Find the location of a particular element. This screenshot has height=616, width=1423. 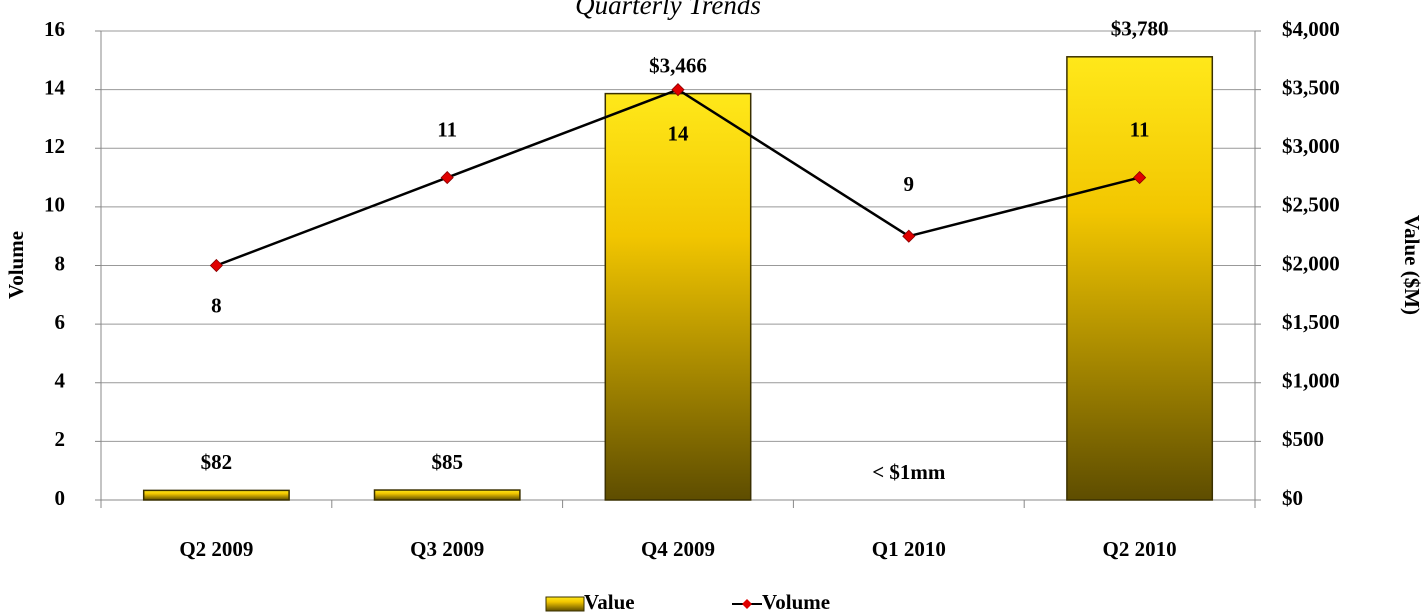

y-tick-label: 14 is located at coordinates (55, 87).